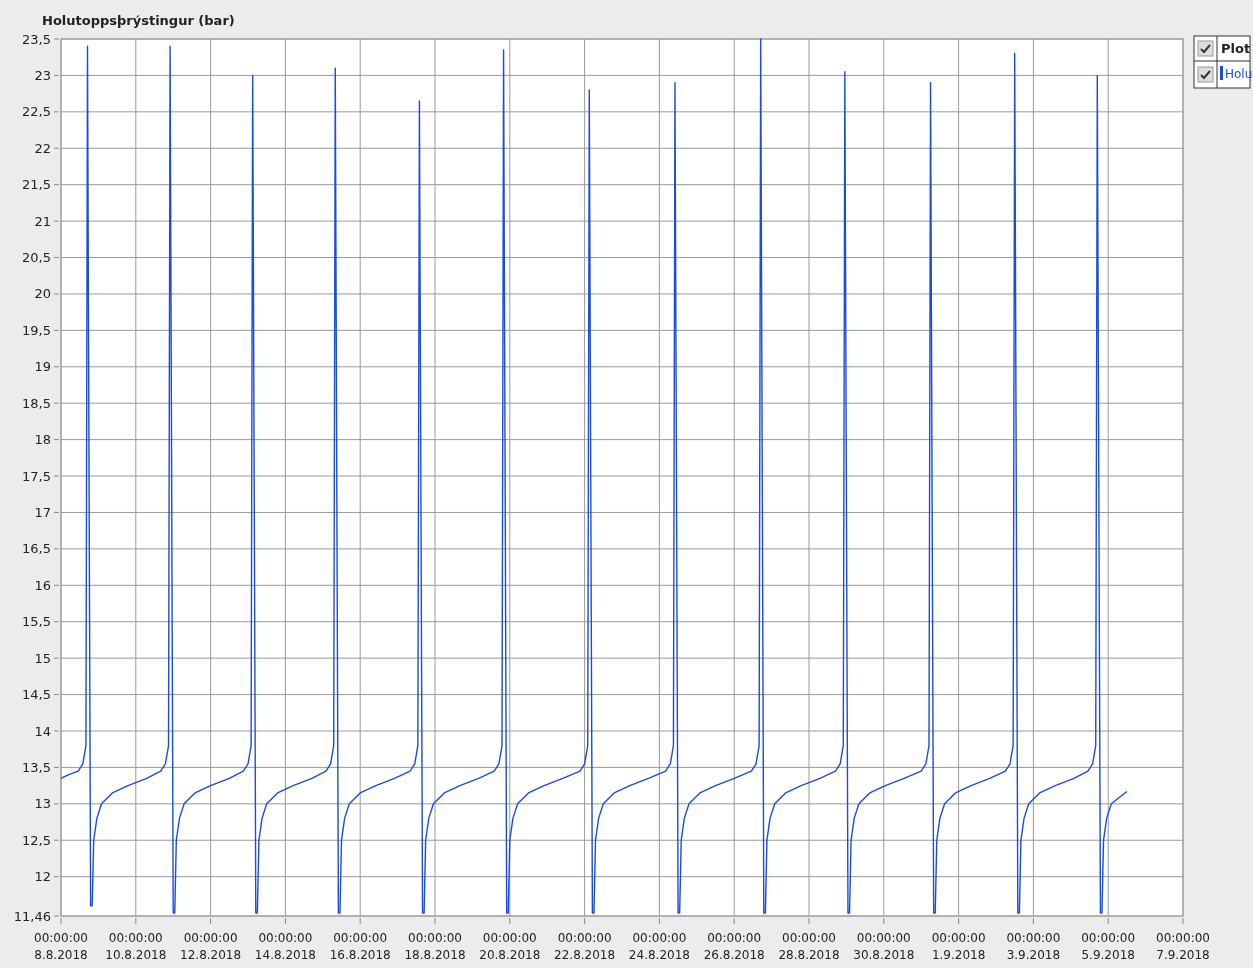  What do you see at coordinates (36, 549) in the screenshot?
I see `y-tick-label: 16,5` at bounding box center [36, 549].